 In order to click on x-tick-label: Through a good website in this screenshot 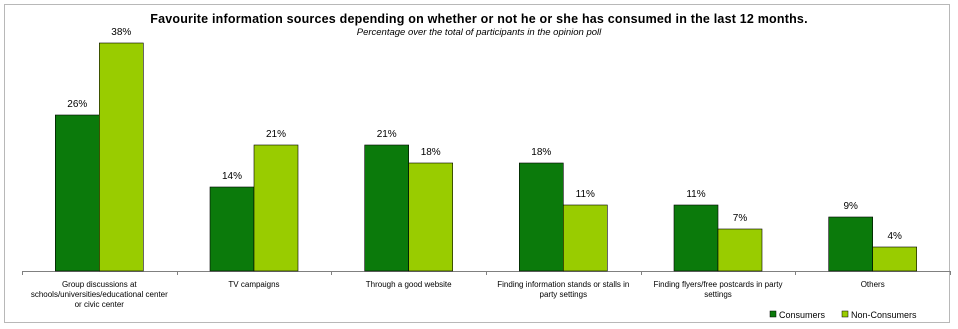, I will do `click(409, 284)`.